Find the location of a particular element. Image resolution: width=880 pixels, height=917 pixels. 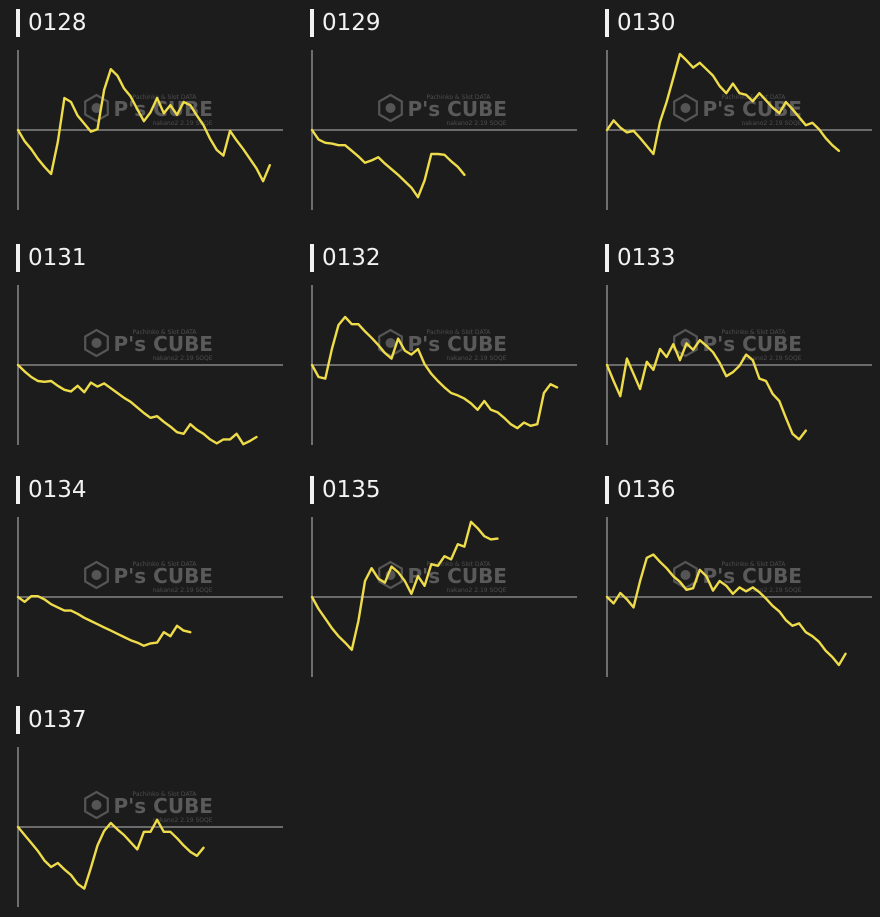

chart-title: 0137 is located at coordinates (51, 720).